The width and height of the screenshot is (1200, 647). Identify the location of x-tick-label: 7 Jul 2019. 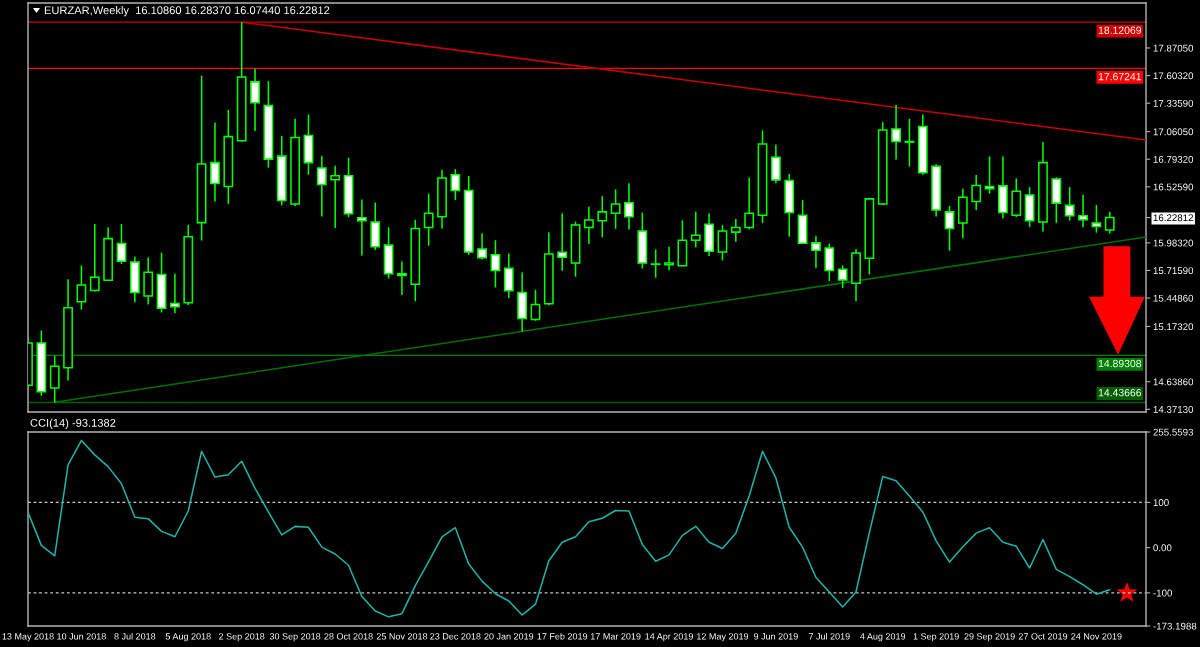
(829, 636).